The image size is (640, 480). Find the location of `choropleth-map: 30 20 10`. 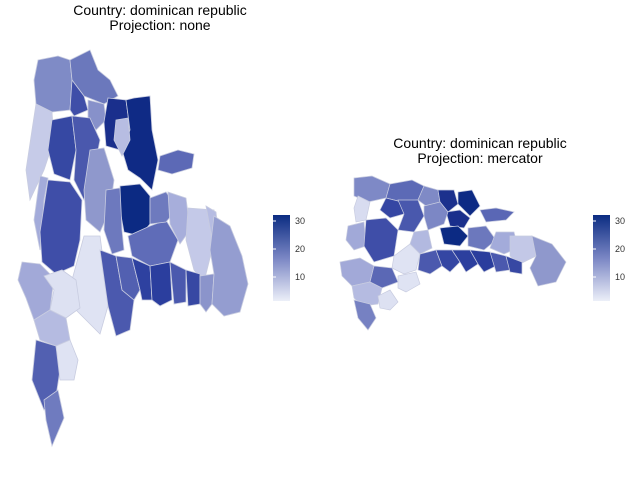

choropleth-map: 30 20 10 is located at coordinates (482, 253).